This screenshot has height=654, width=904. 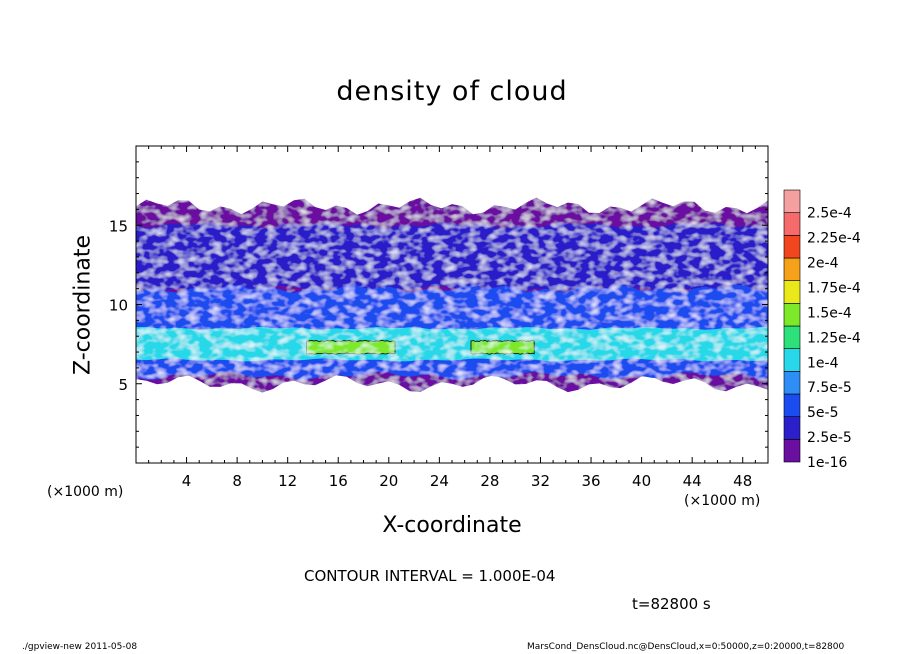 I want to click on colorbar-label: 1.25e-4, so click(x=834, y=338).